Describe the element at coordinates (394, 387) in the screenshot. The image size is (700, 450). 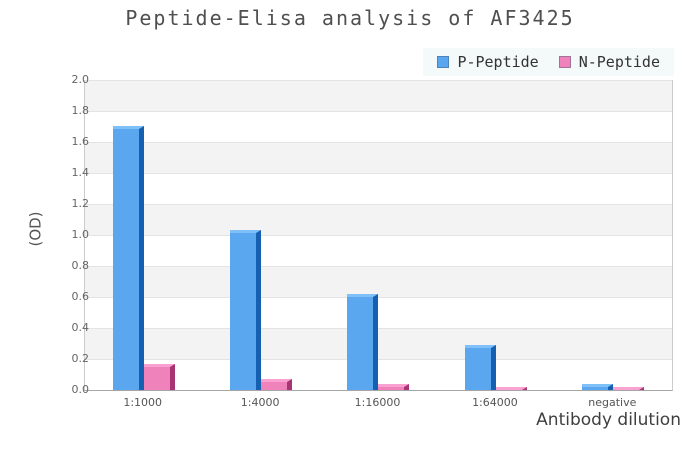
I see `bar-n-peptide-1:16000` at that location.